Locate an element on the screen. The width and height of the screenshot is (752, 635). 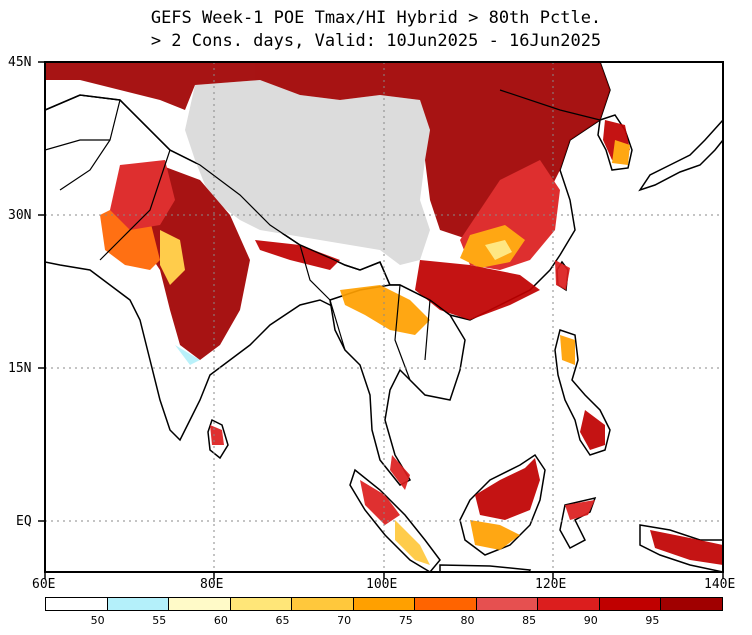
land-java is located at coordinates (485, 568).